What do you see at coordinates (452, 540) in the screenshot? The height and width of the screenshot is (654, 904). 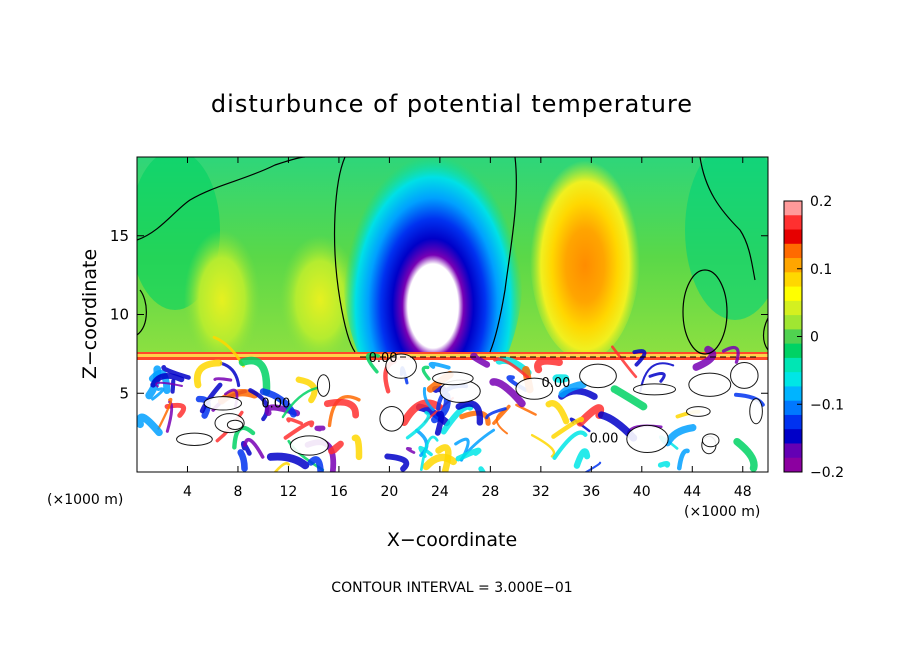 I see `x-axis-label: X−coordinate` at bounding box center [452, 540].